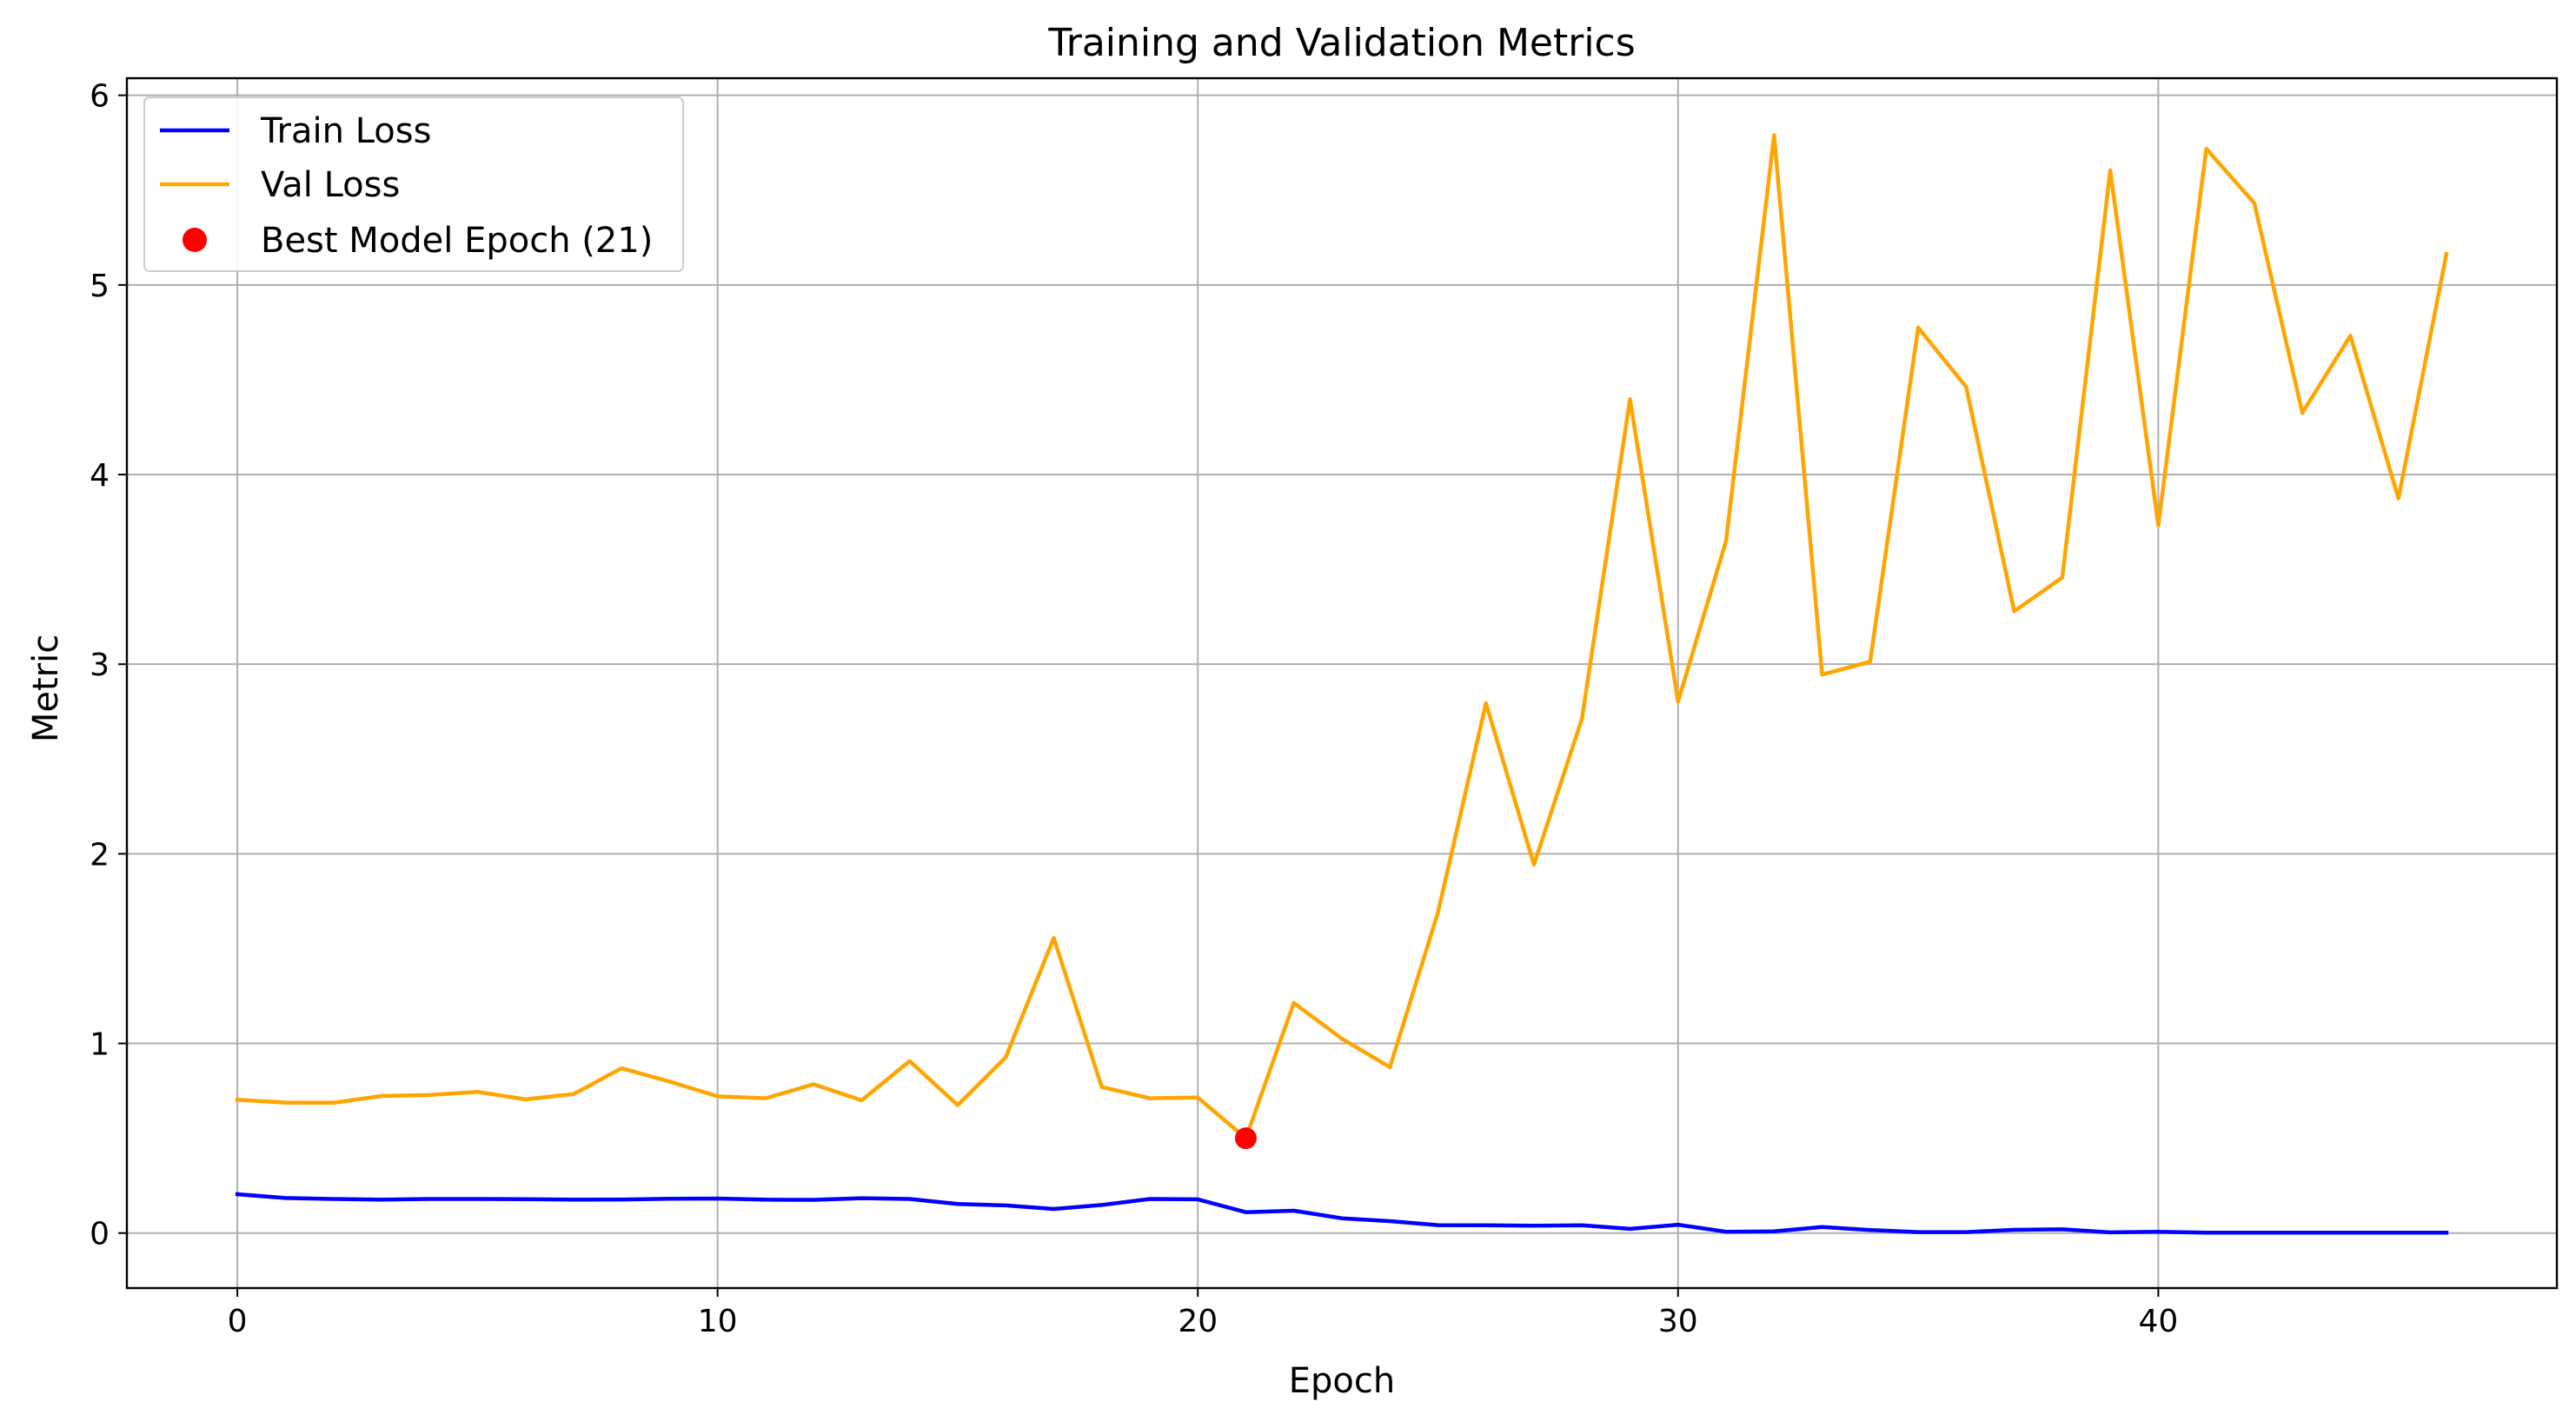 Image resolution: width=2576 pixels, height=1428 pixels. I want to click on x-tick-label: 40, so click(2158, 1321).